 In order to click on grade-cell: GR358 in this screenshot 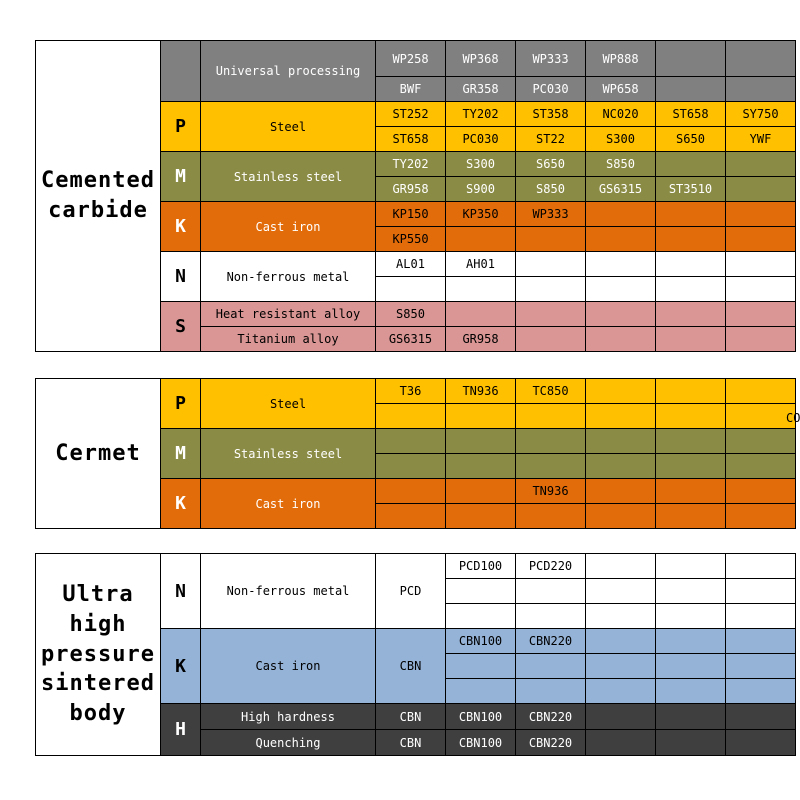, I will do `click(481, 89)`.